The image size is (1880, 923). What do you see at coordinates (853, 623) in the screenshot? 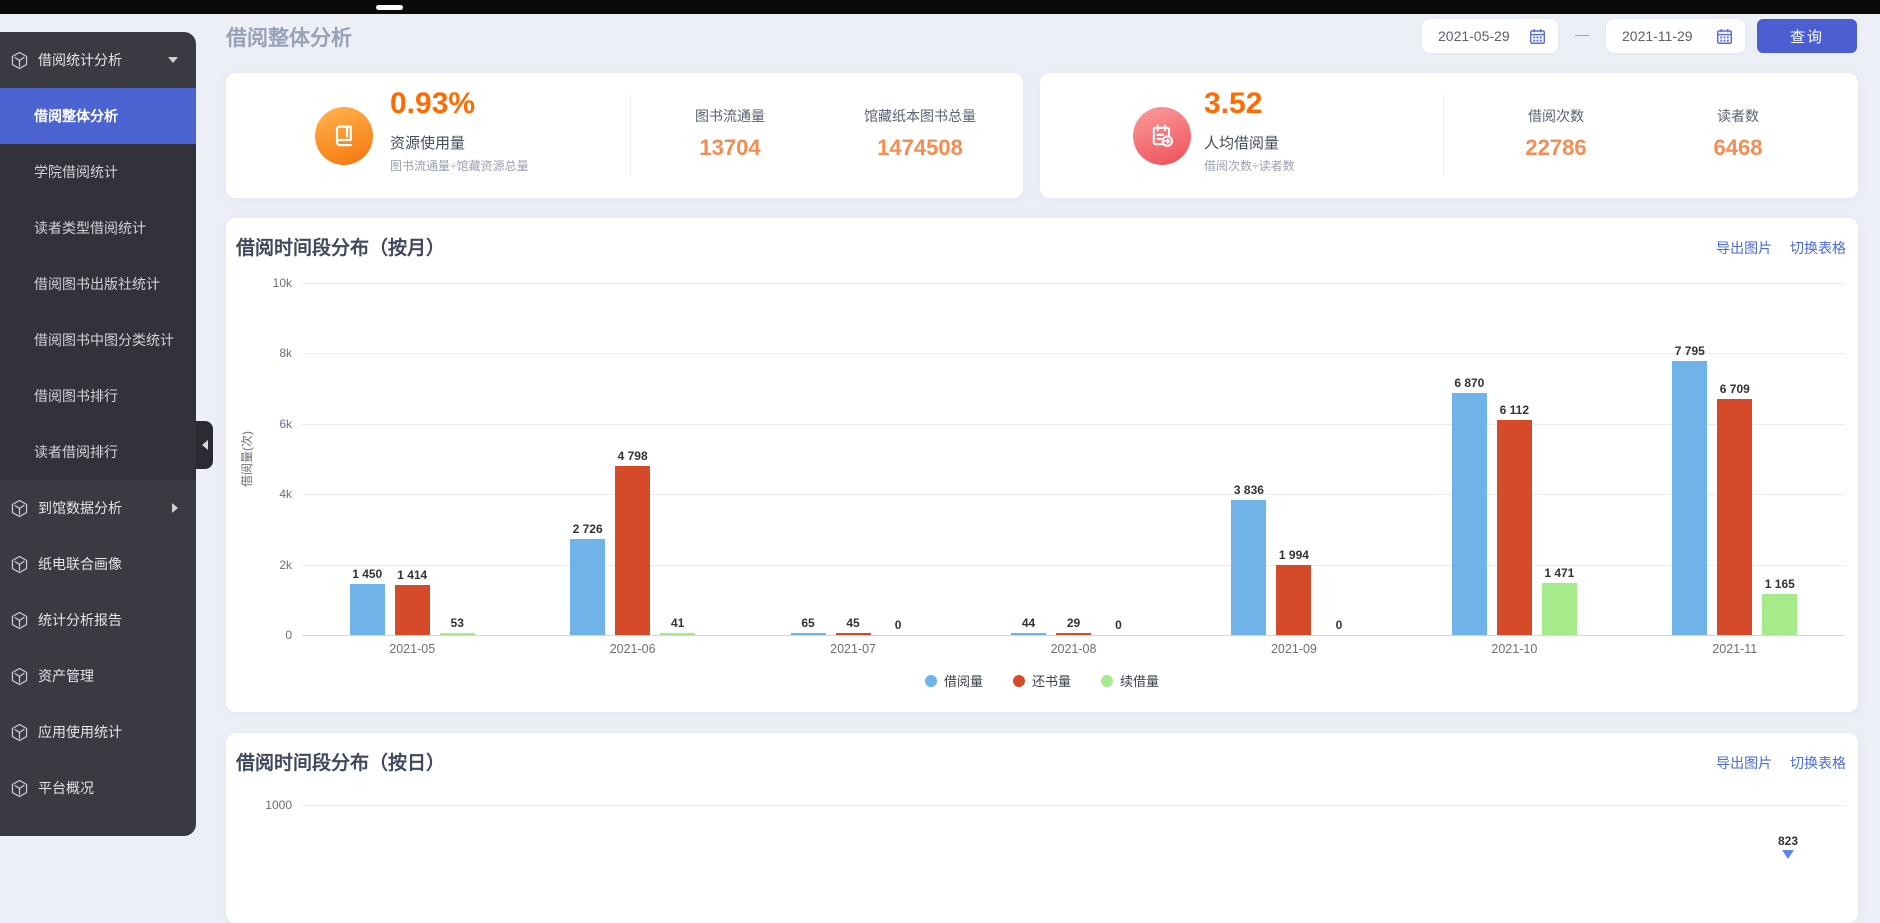
I see `bar-value-label: 45` at bounding box center [853, 623].